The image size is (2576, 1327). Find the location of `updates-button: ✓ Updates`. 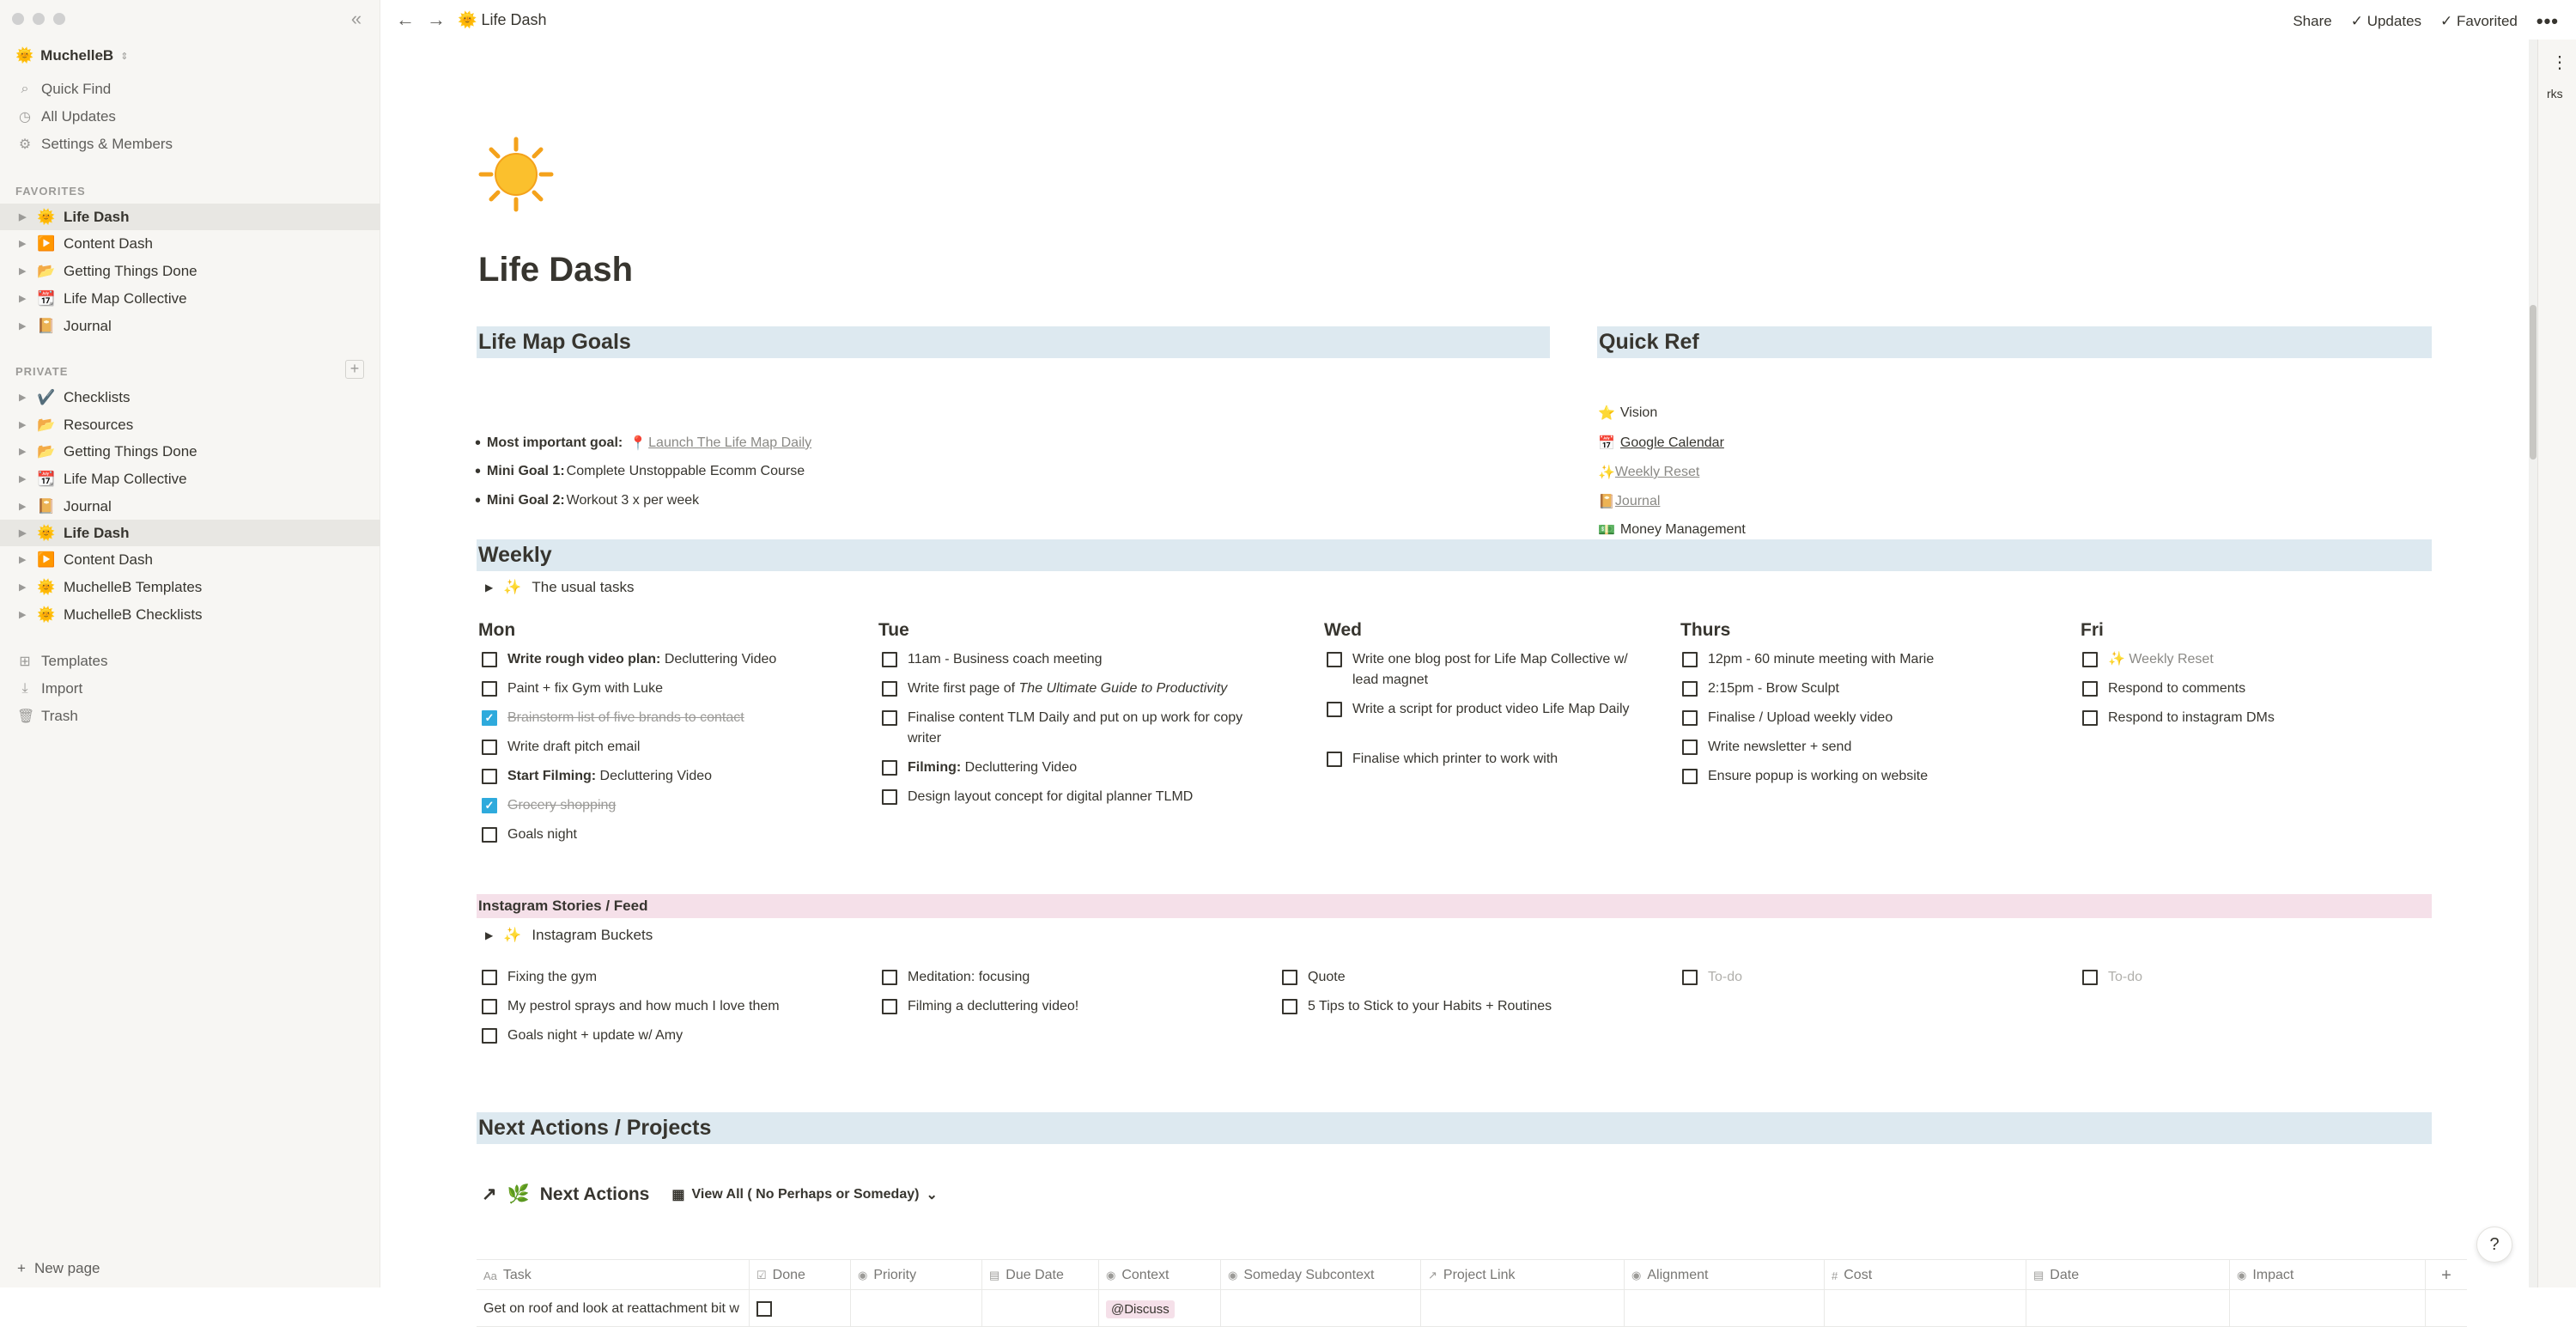

updates-button: ✓ Updates is located at coordinates (2386, 22).